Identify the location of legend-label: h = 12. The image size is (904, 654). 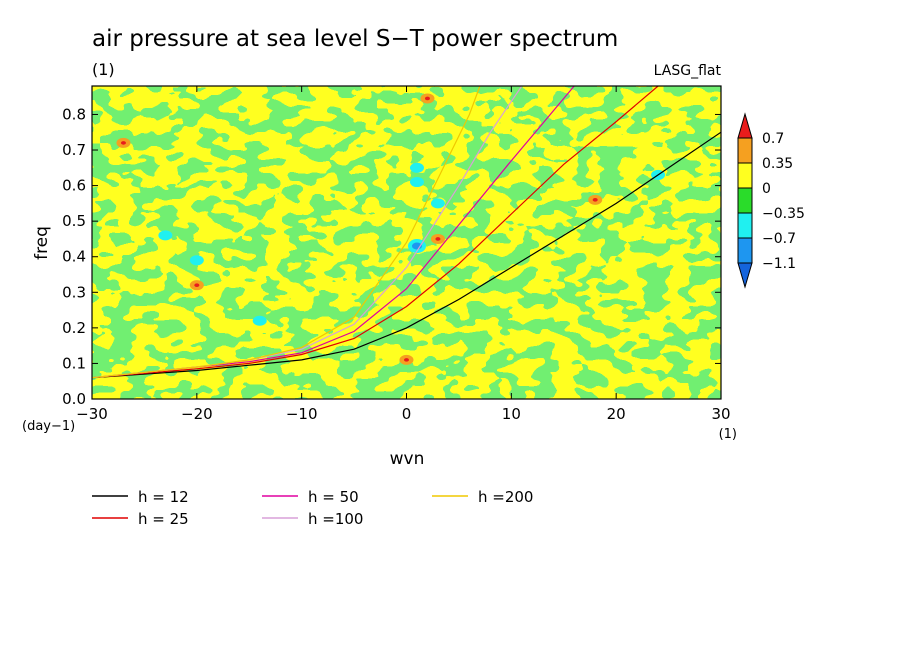
(163, 497).